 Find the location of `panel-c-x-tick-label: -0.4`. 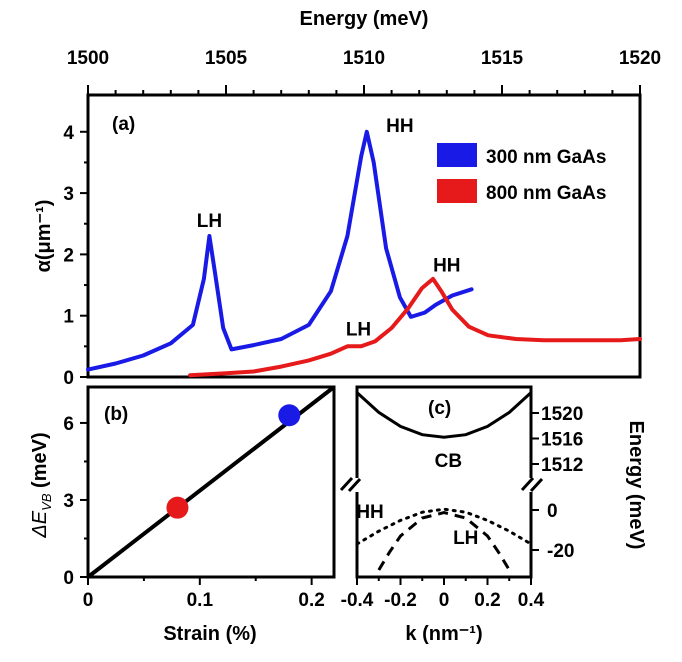

panel-c-x-tick-label: -0.4 is located at coordinates (357, 600).